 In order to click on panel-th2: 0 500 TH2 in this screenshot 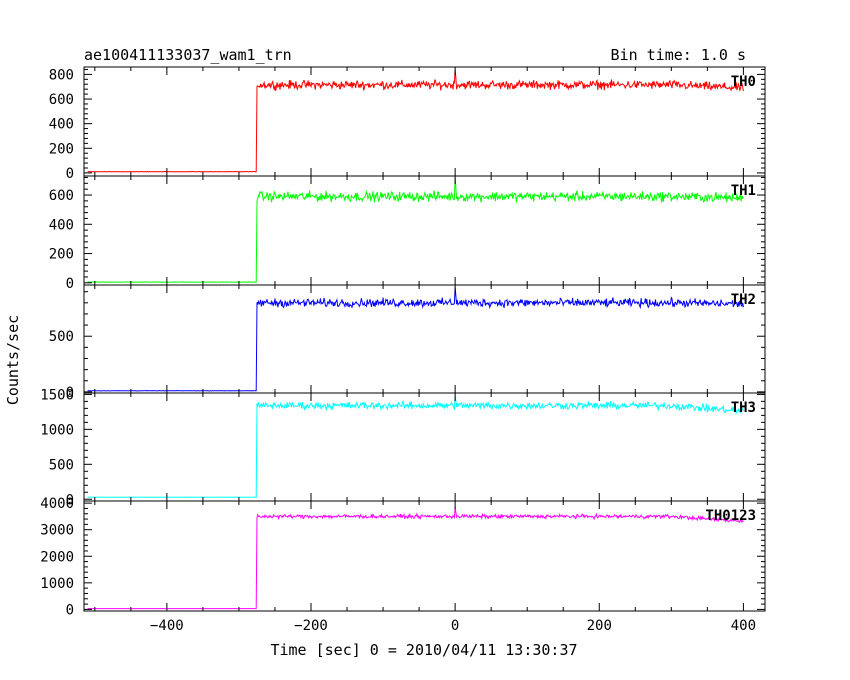, I will do `click(407, 342)`.